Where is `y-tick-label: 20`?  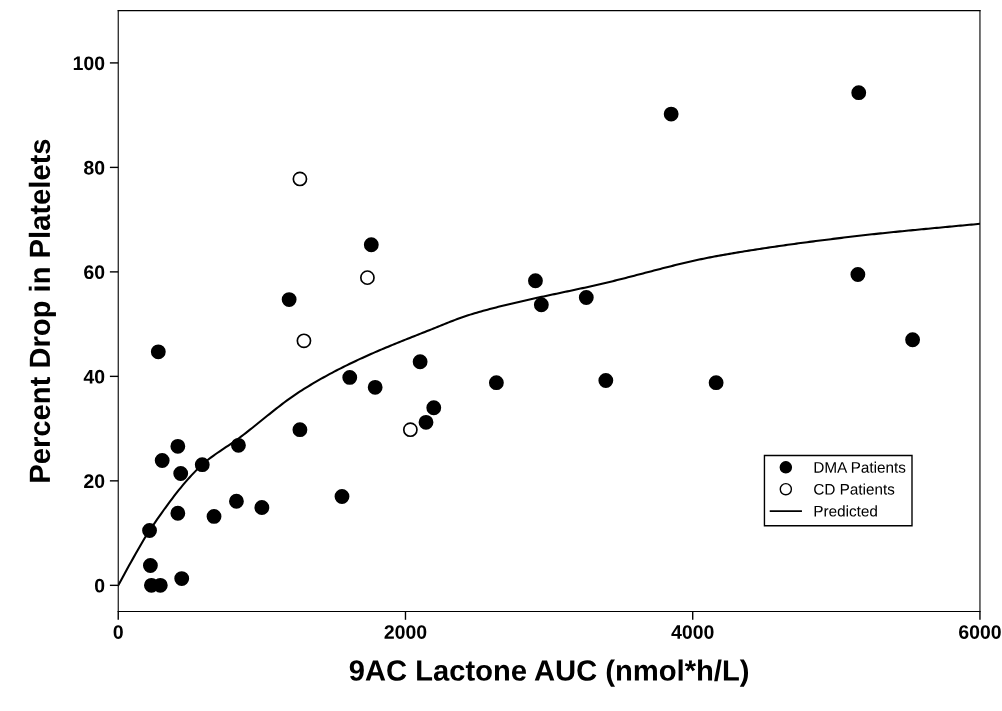 y-tick-label: 20 is located at coordinates (94, 481).